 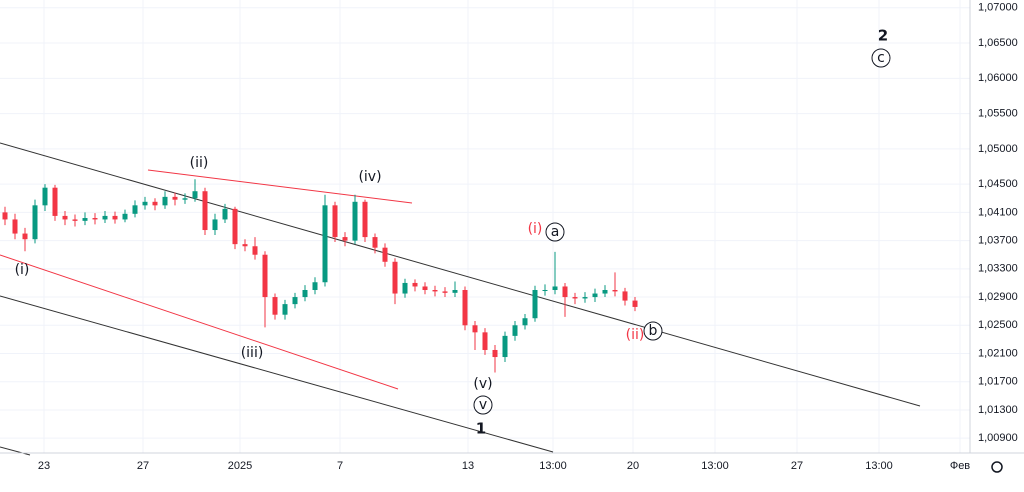 I want to click on y-tick-label: 1,06000, so click(x=998, y=78).